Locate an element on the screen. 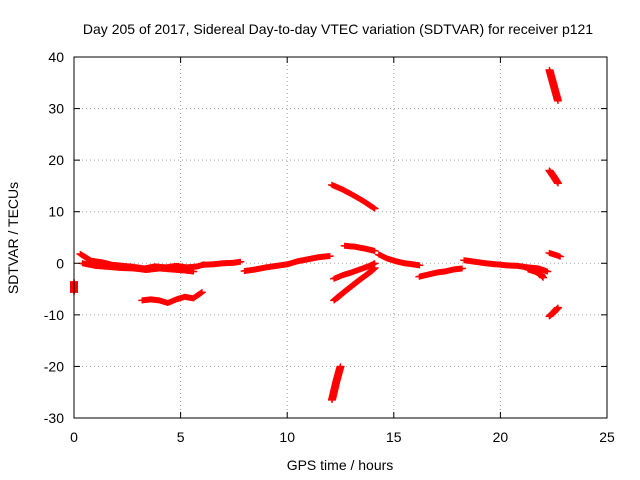 This screenshot has height=480, width=640. y-tick-label: 0 is located at coordinates (60, 263).